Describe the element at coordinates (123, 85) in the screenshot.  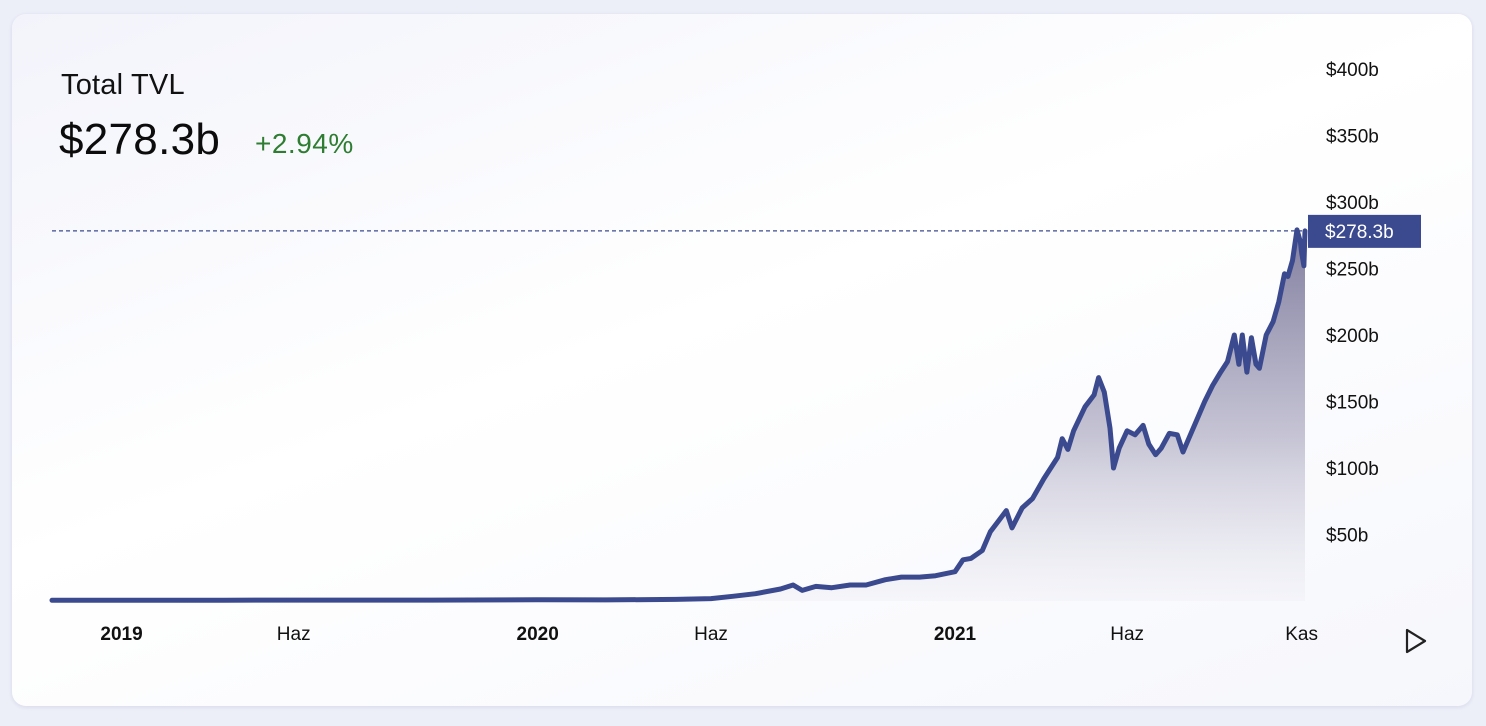
I see `chart-title: Total TVL` at that location.